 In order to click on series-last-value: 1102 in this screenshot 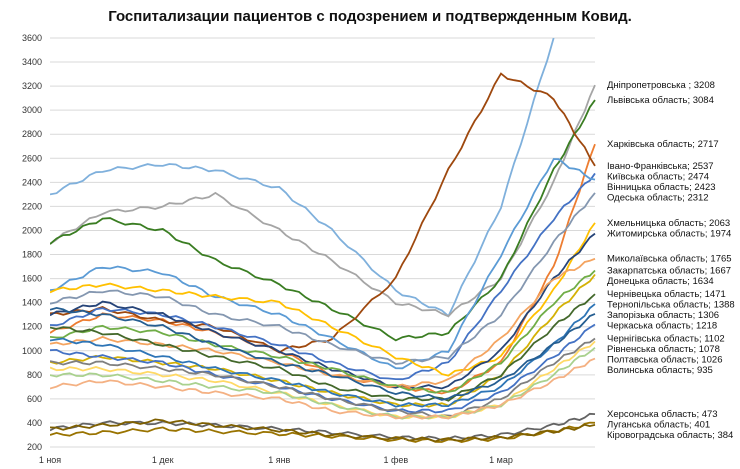, I will do `click(714, 338)`.